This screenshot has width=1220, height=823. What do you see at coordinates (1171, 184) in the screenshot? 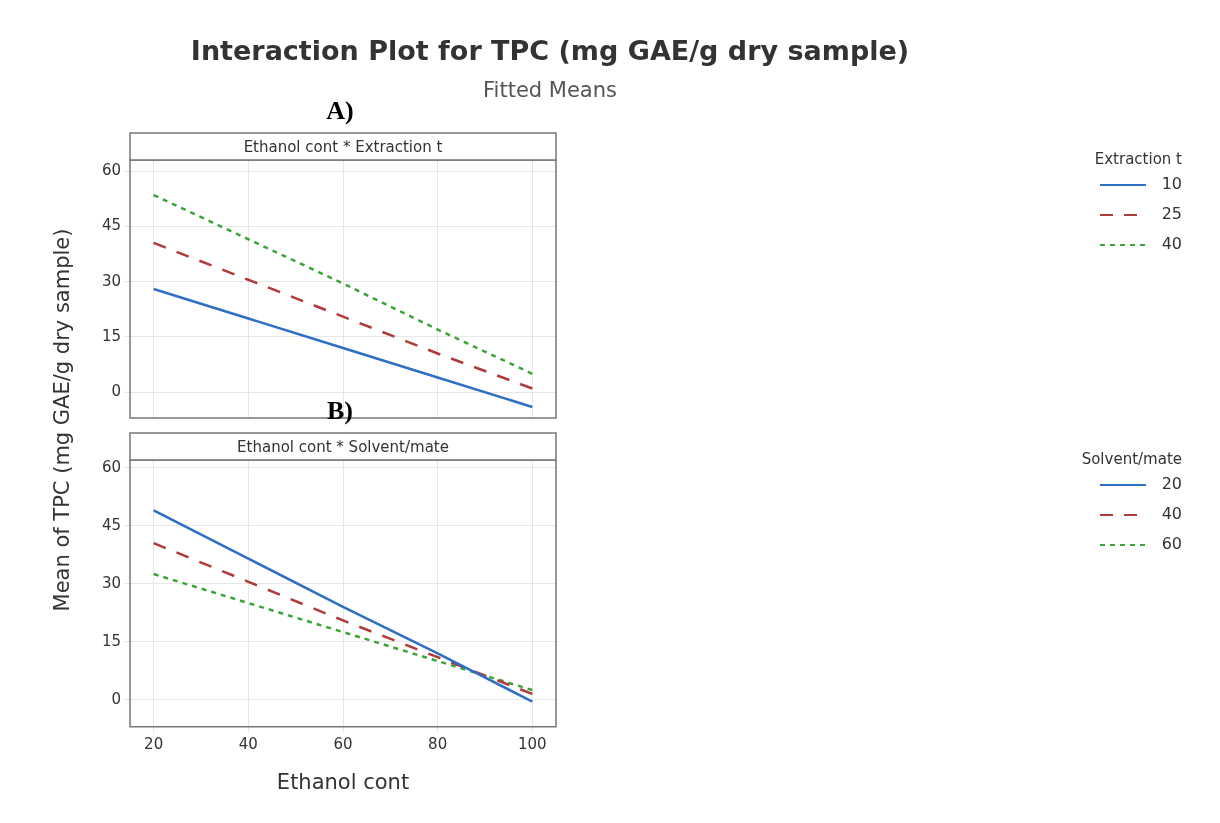
I see `legend-label: 10` at bounding box center [1171, 184].